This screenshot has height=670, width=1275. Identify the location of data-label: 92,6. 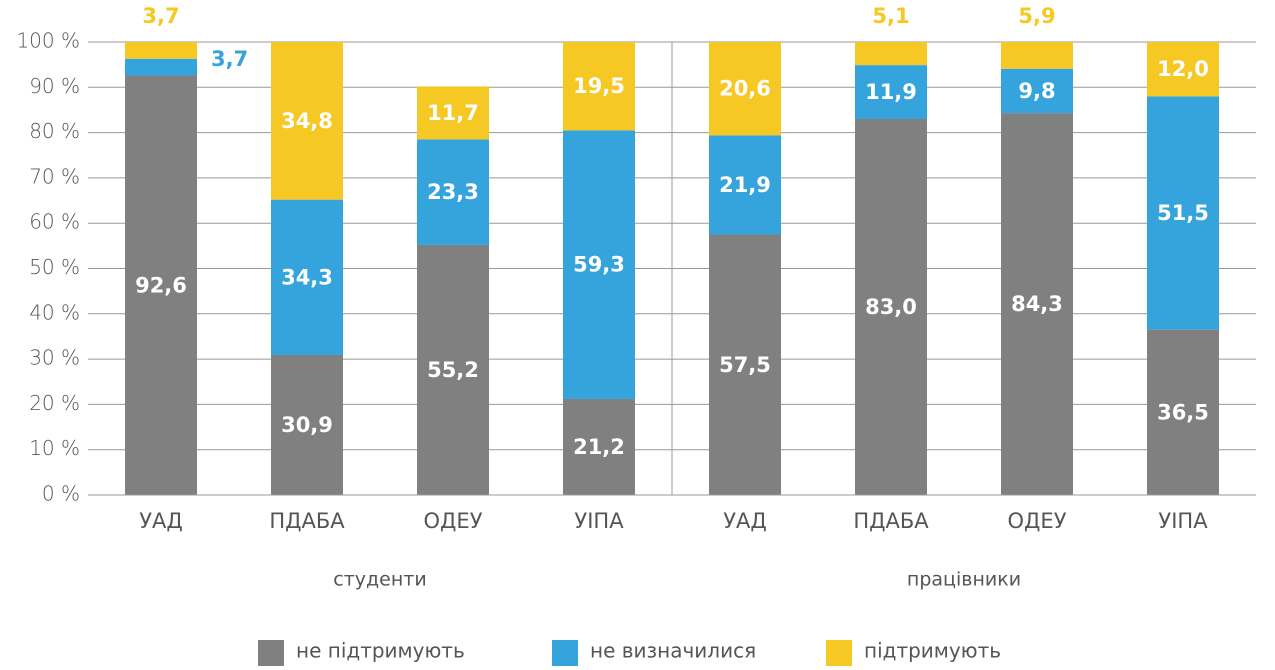
(161, 285).